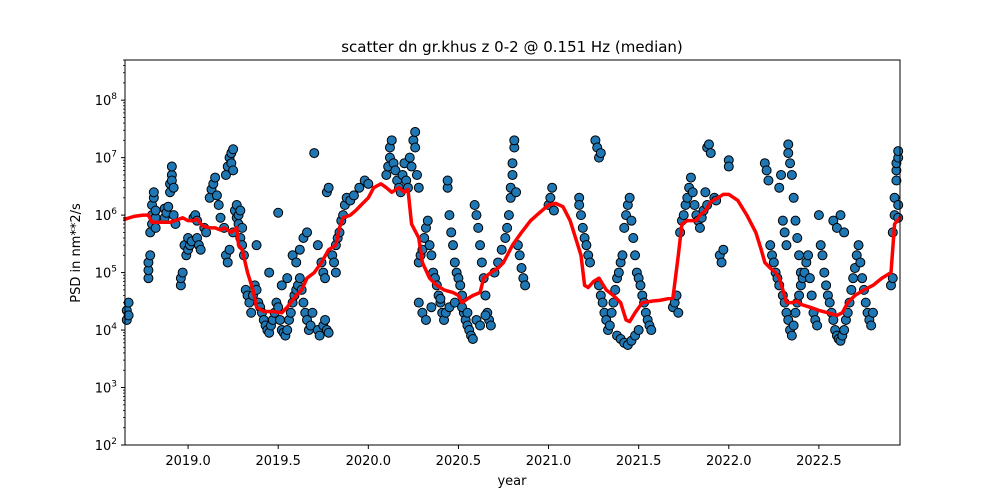 This screenshot has width=1000, height=500. I want to click on x-tick-label: 2021.0, so click(549, 461).